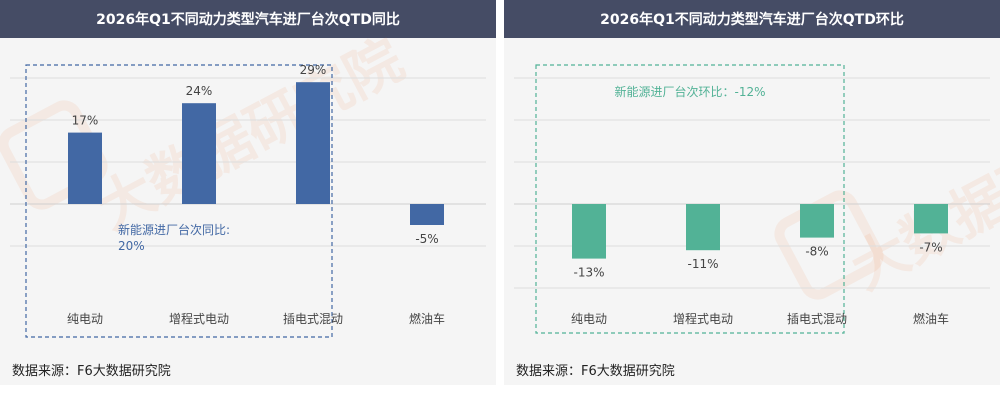  Describe the element at coordinates (313, 70) in the screenshot. I see `data-label: 29%` at that location.